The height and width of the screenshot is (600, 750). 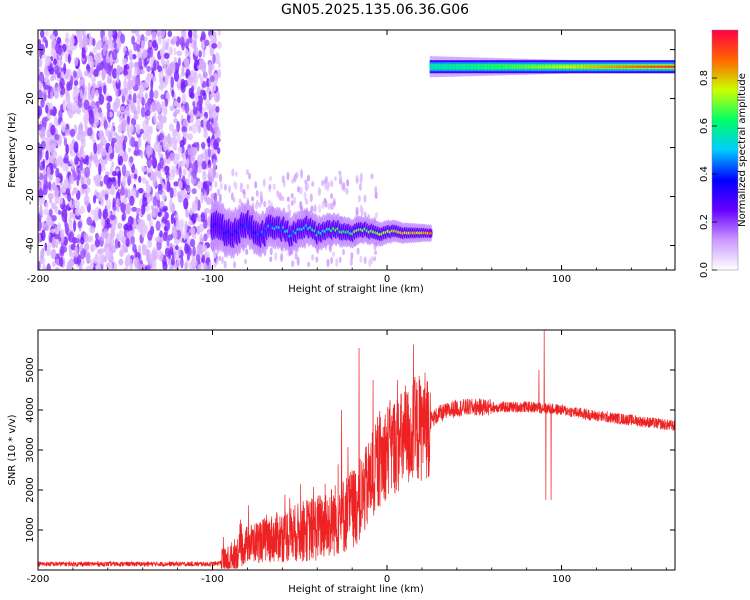 I want to click on colorbar-tick-label: 0.2, so click(x=704, y=222).